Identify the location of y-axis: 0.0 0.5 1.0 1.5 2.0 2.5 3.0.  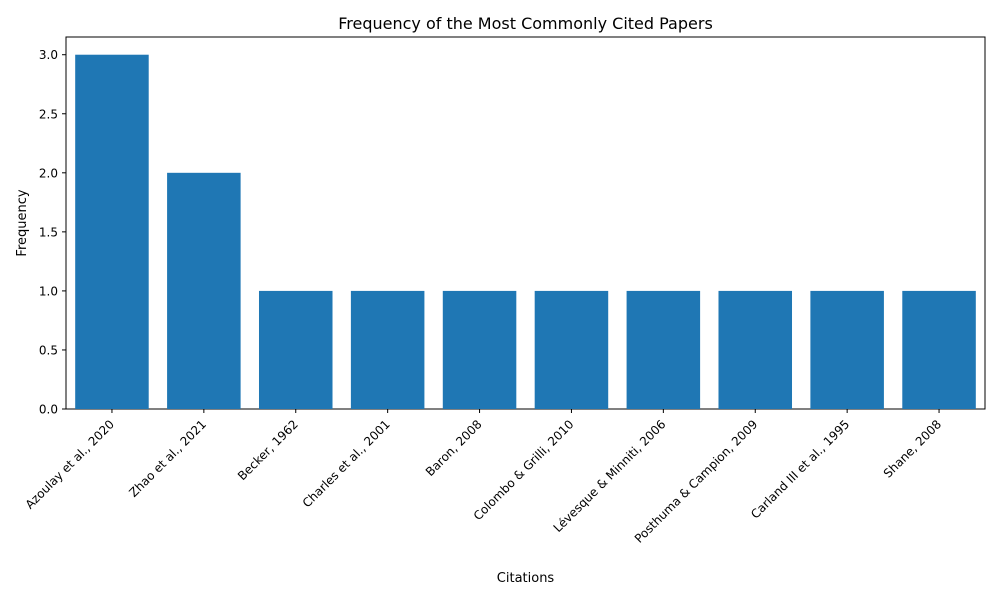
(52, 232).